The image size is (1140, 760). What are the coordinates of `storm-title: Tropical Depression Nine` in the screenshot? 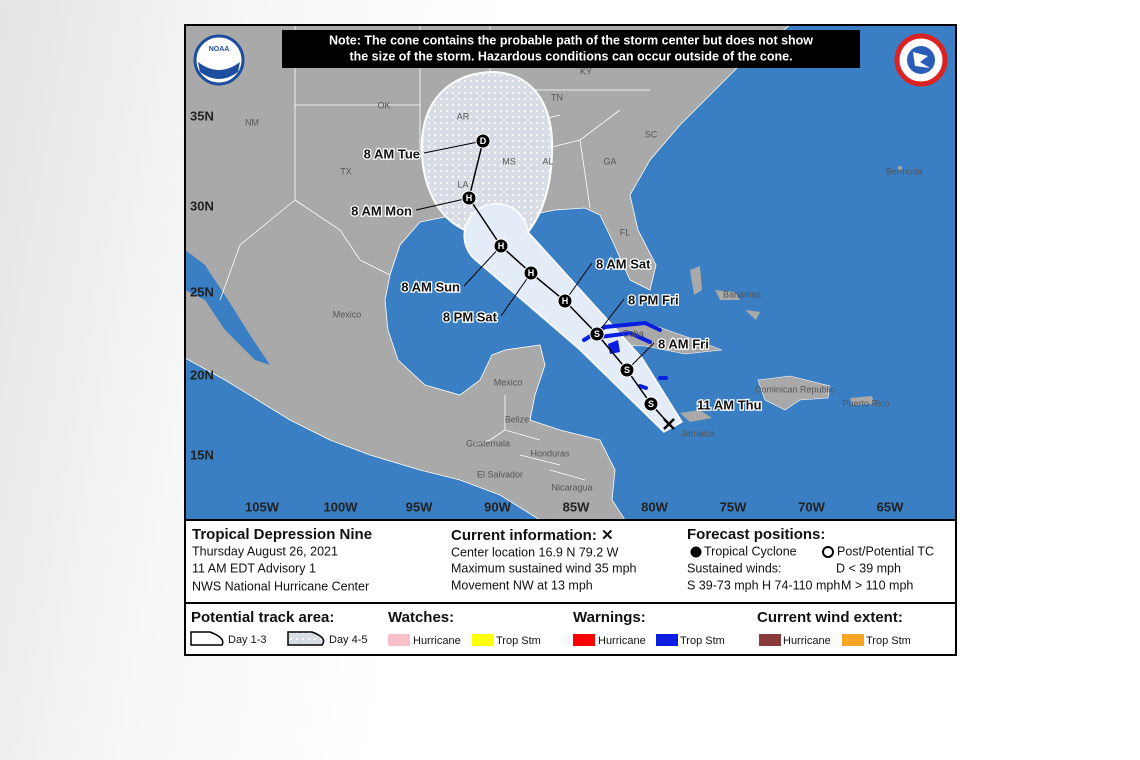 It's located at (282, 534).